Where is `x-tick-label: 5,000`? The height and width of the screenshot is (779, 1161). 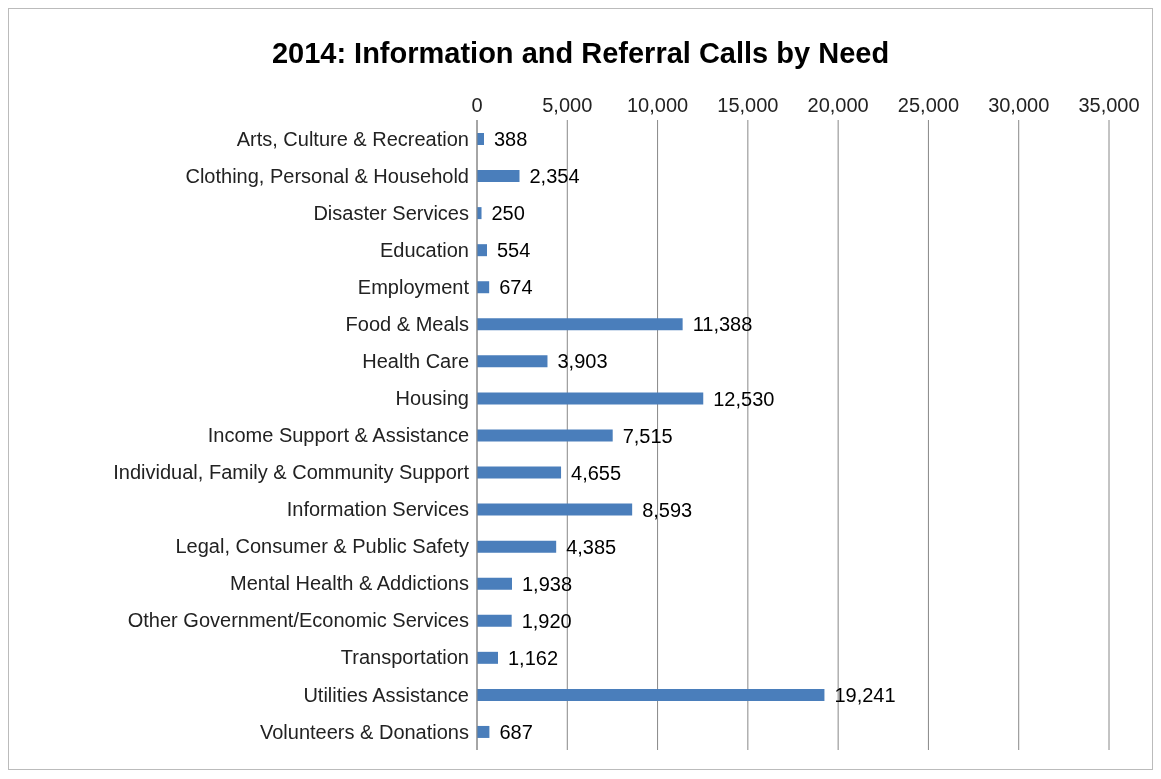 x-tick-label: 5,000 is located at coordinates (567, 105).